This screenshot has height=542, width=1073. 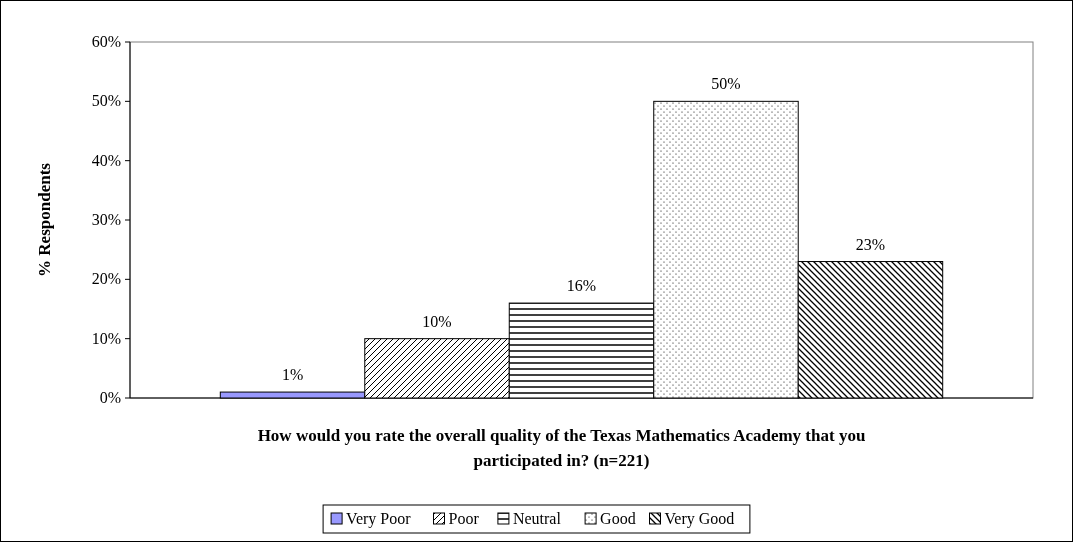 I want to click on legend-label: Neutral, so click(x=537, y=518).